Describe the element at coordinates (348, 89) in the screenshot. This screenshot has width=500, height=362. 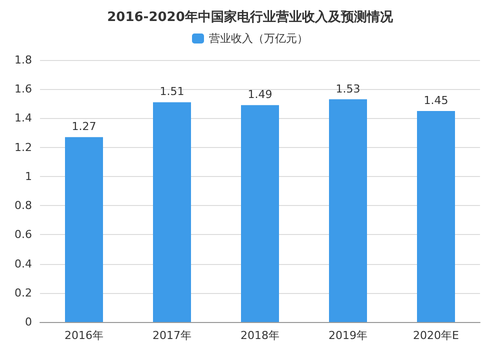
I see `data-label: 1.53` at that location.